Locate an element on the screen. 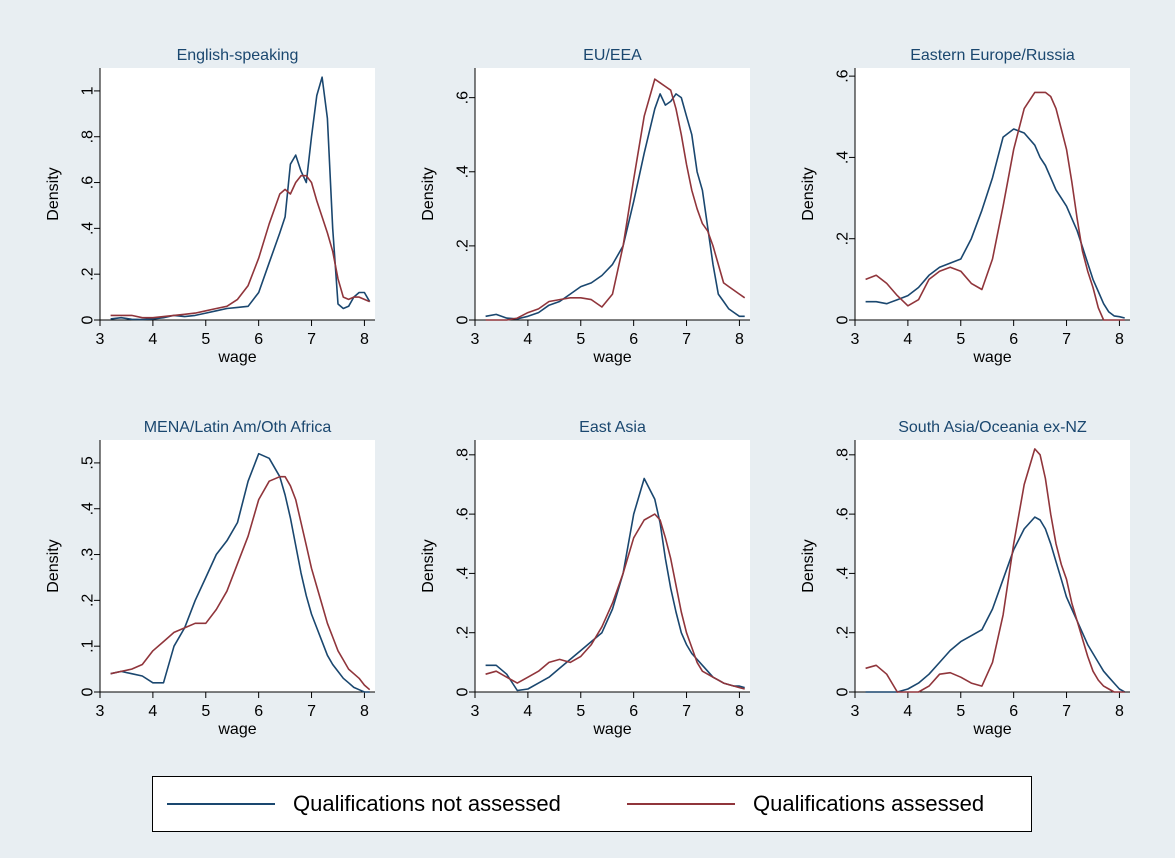 Image resolution: width=1175 pixels, height=858 pixels. legend-item-not-assessed: Qualifications not assessed is located at coordinates (364, 804).